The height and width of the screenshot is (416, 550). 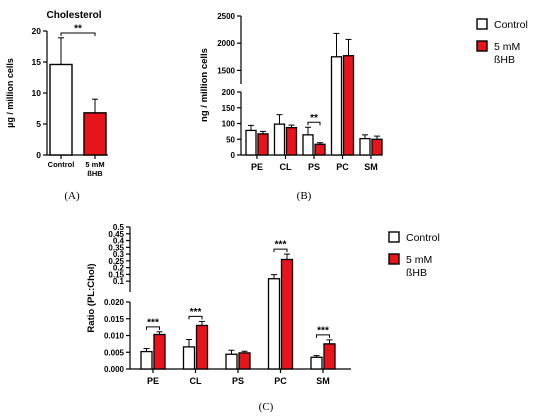 I want to click on y-tick-label: 15, so click(x=37, y=62).